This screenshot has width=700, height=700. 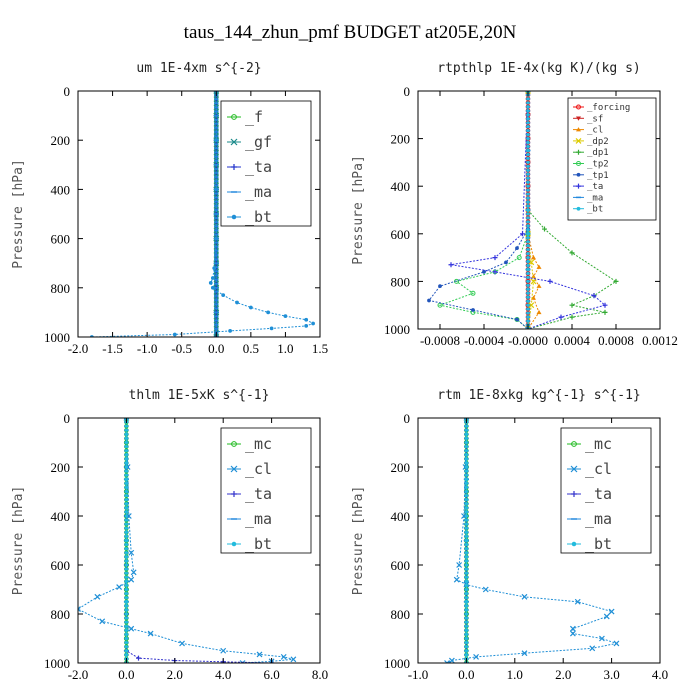 I want to click on chart-title: rtpthlp 1E-4x(kg K)/(kg s), so click(x=539, y=68).